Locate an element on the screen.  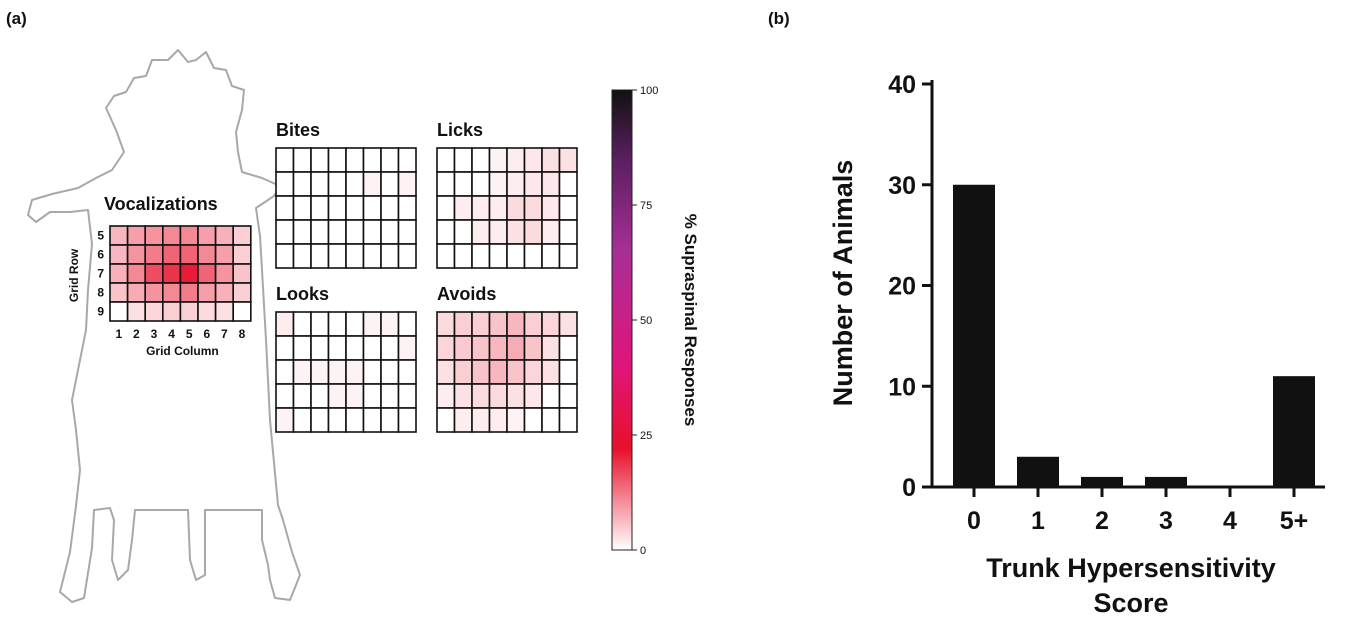
heatmap-x-tick: 5 is located at coordinates (189, 334).